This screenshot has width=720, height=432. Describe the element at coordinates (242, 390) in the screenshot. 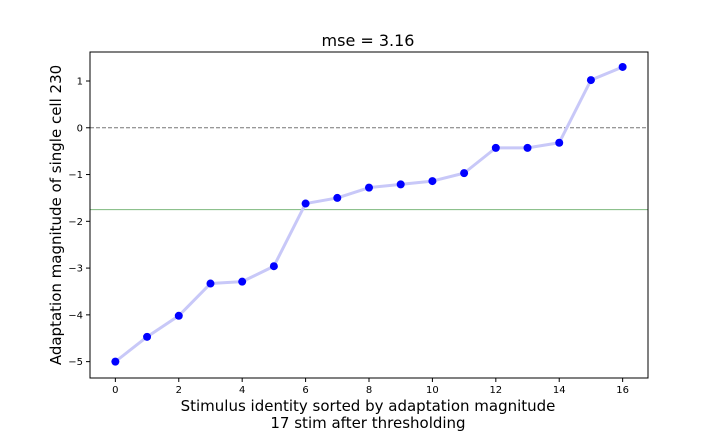

I see `x-tick-label: 4` at that location.